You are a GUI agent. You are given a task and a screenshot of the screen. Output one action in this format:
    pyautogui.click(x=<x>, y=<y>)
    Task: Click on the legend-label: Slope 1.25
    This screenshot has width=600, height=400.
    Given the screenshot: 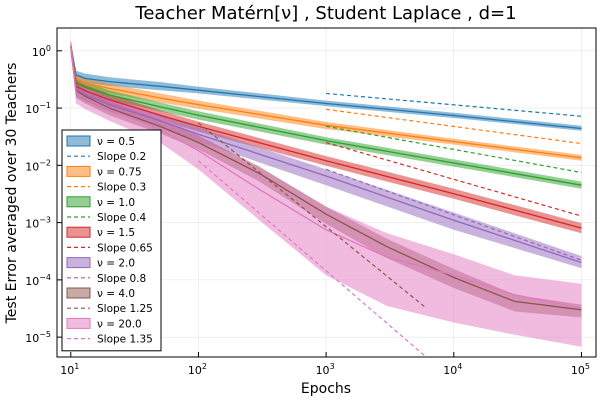 What is the action you would take?
    pyautogui.click(x=125, y=309)
    